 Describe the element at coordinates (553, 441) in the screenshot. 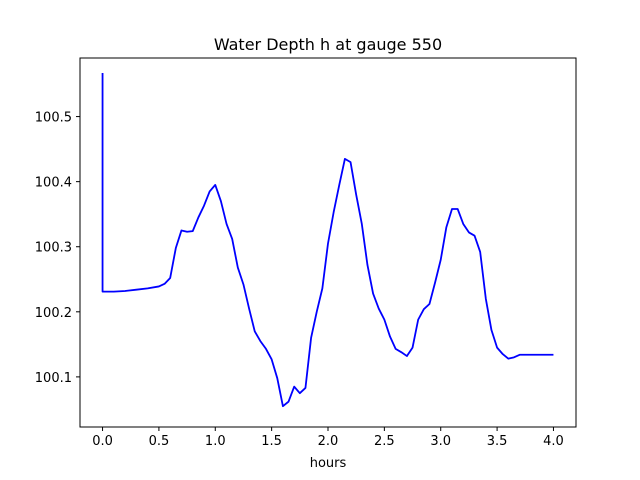

I see `x-tick-label: 4.0` at that location.